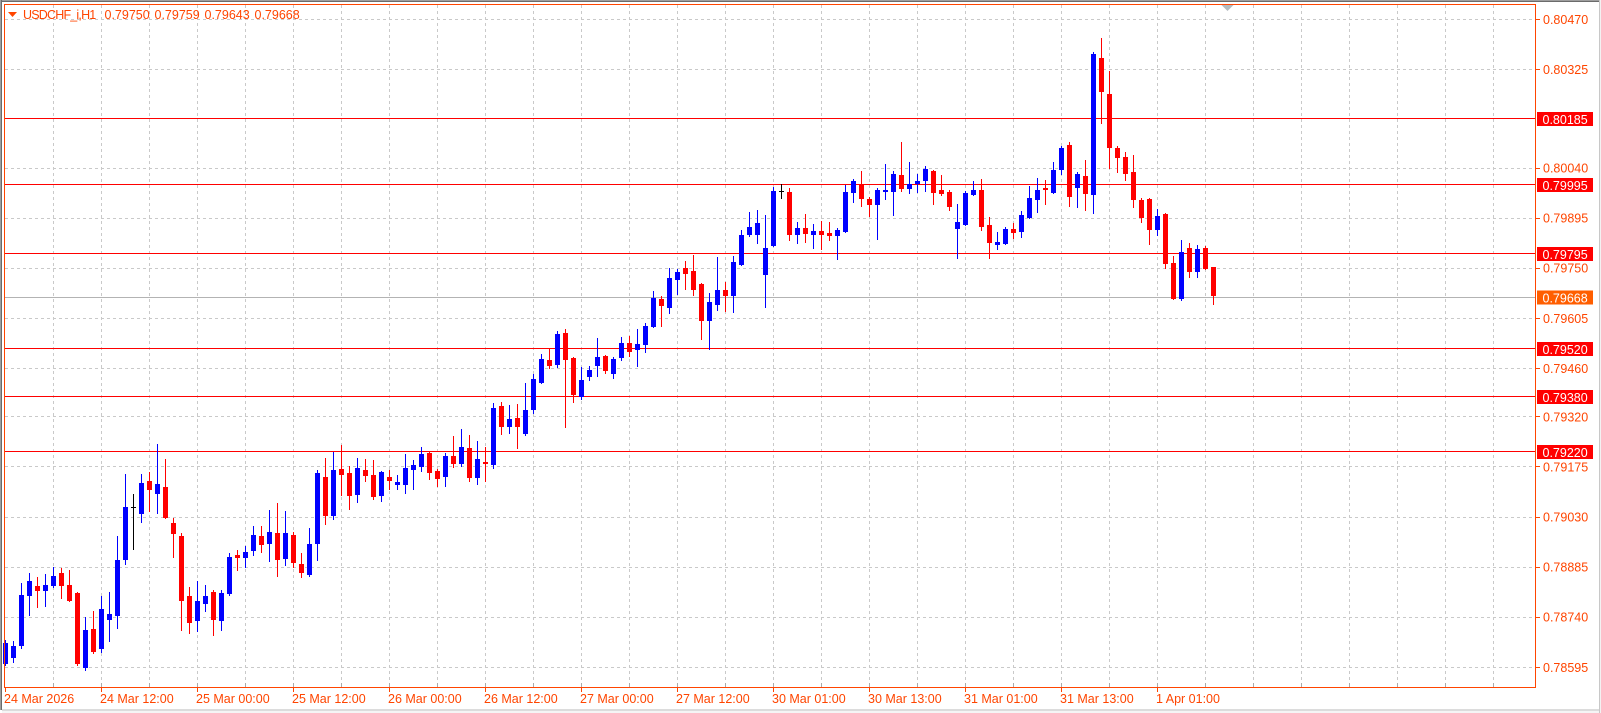 The height and width of the screenshot is (713, 1601). I want to click on svg-text: 0.79995, so click(1565, 186).